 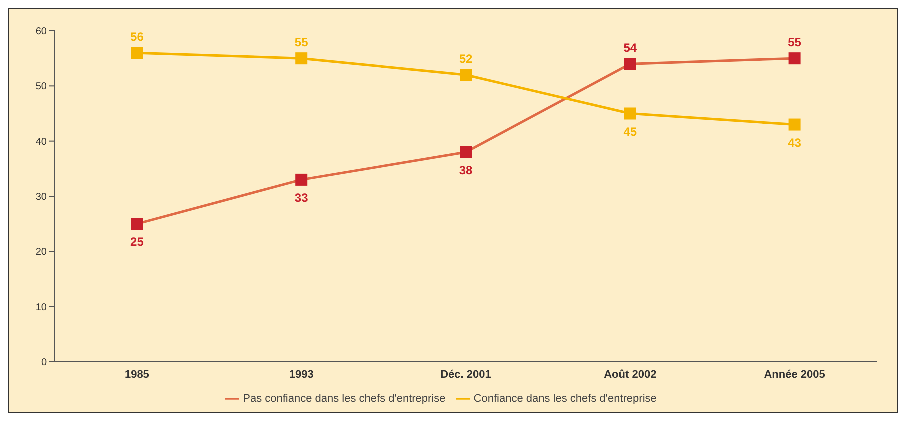 What do you see at coordinates (137, 374) in the screenshot?
I see `x-tick-label: 1985` at bounding box center [137, 374].